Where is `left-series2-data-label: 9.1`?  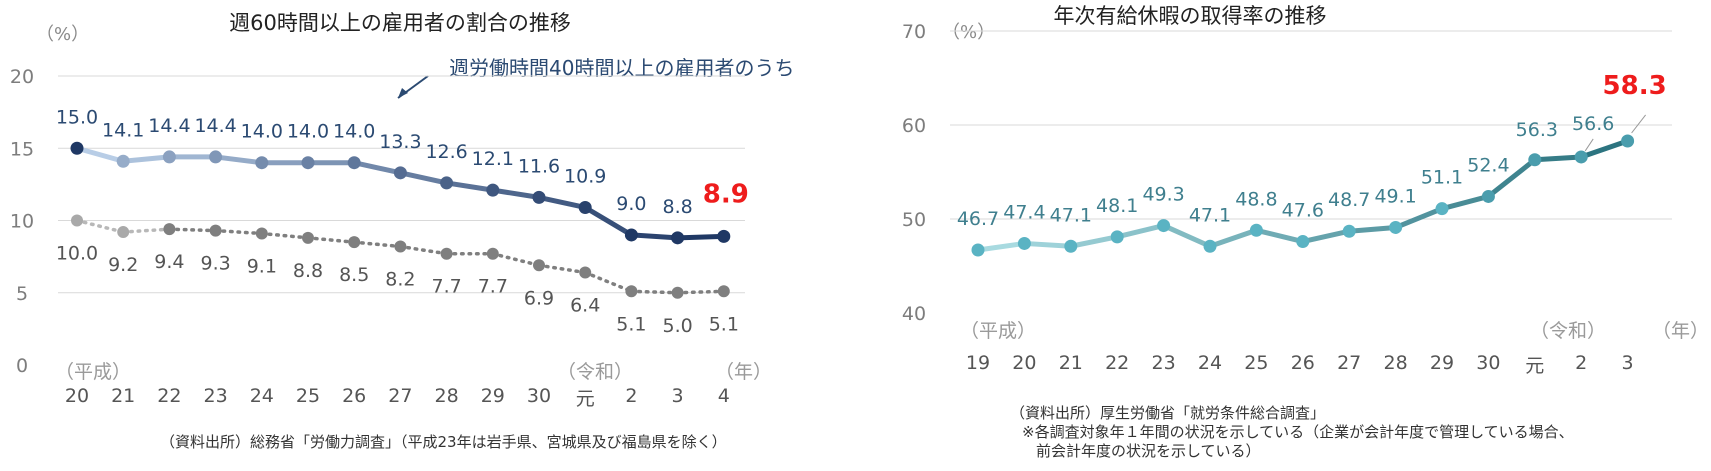
left-series2-data-label: 9.1 is located at coordinates (262, 267).